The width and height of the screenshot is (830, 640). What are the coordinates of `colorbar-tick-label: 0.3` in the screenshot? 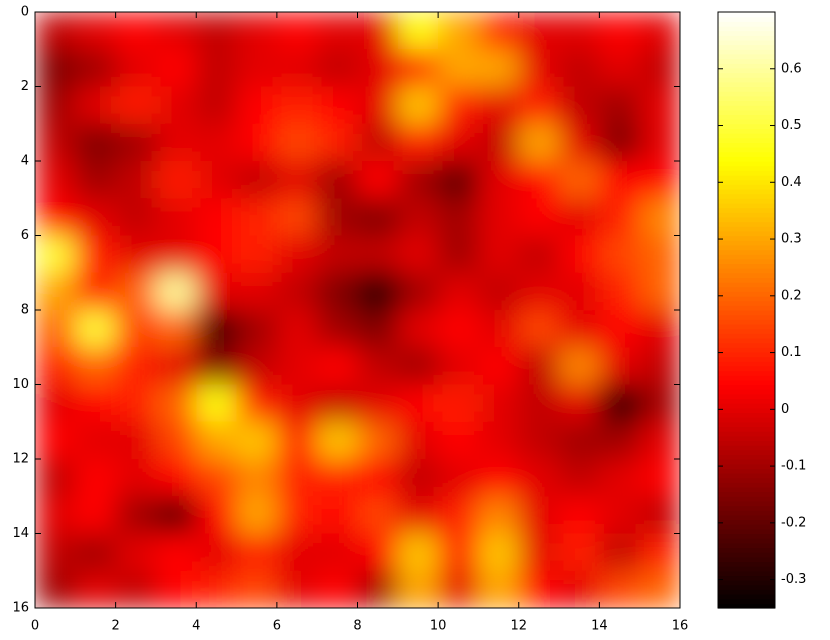 It's located at (791, 239).